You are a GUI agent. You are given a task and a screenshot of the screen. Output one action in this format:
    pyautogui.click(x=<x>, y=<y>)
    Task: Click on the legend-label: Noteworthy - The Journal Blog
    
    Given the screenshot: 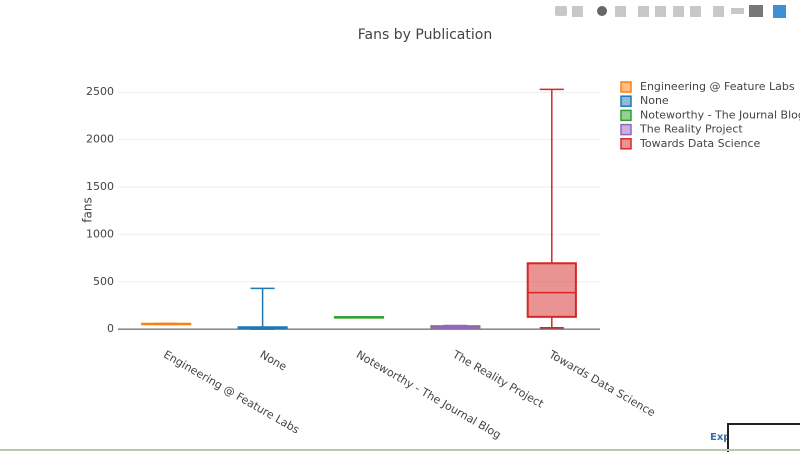 What is the action you would take?
    pyautogui.click(x=720, y=114)
    